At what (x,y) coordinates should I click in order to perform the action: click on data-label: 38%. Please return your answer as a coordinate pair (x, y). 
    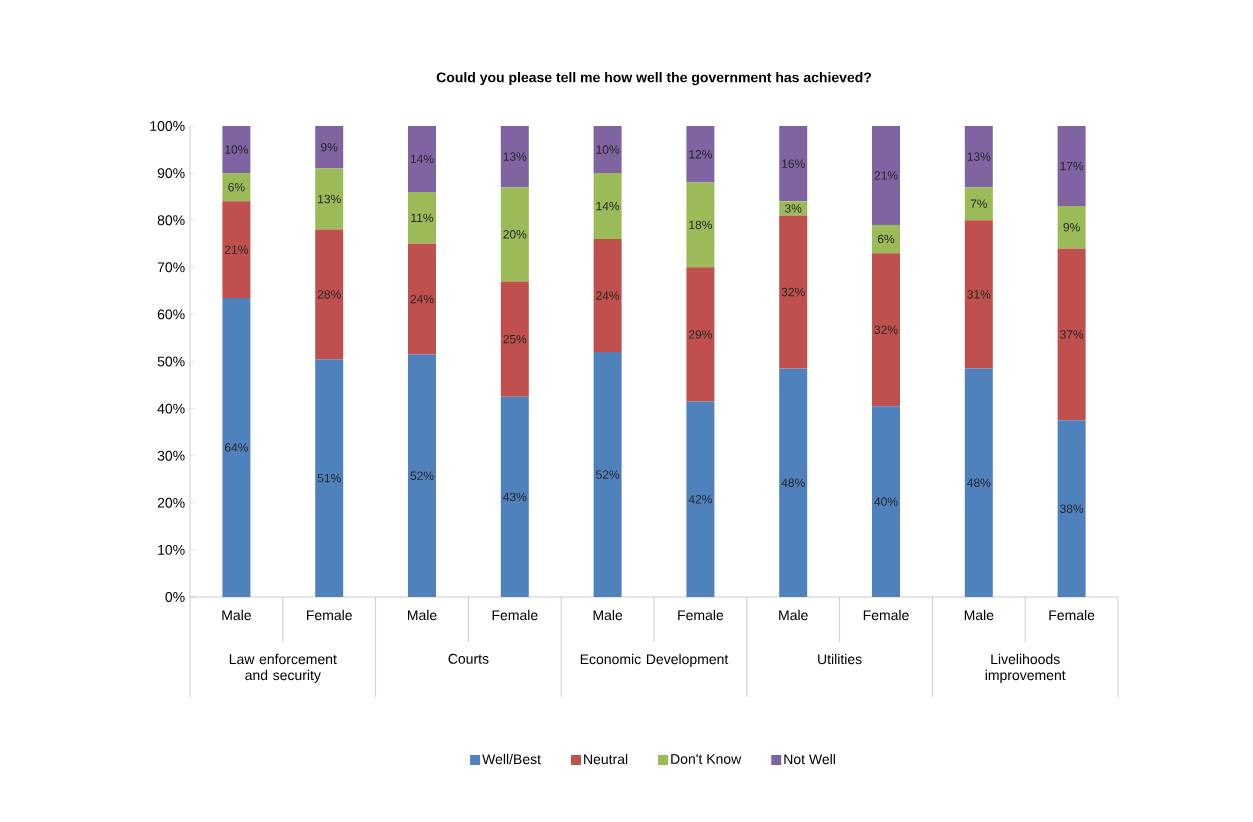
    Looking at the image, I should click on (1072, 508).